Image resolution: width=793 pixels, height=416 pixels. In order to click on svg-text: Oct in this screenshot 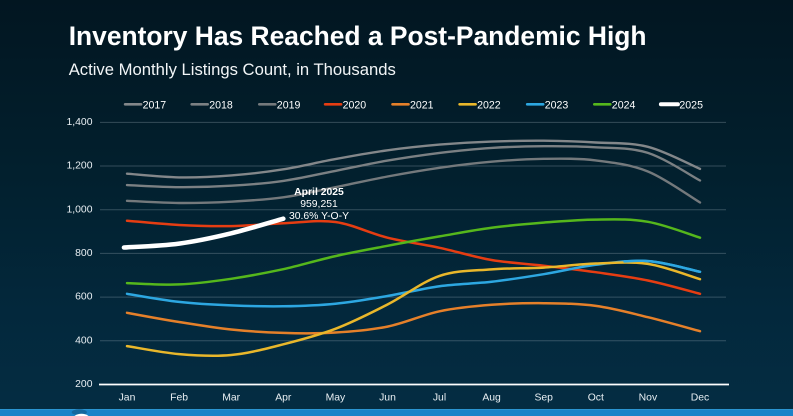, I will do `click(596, 397)`.